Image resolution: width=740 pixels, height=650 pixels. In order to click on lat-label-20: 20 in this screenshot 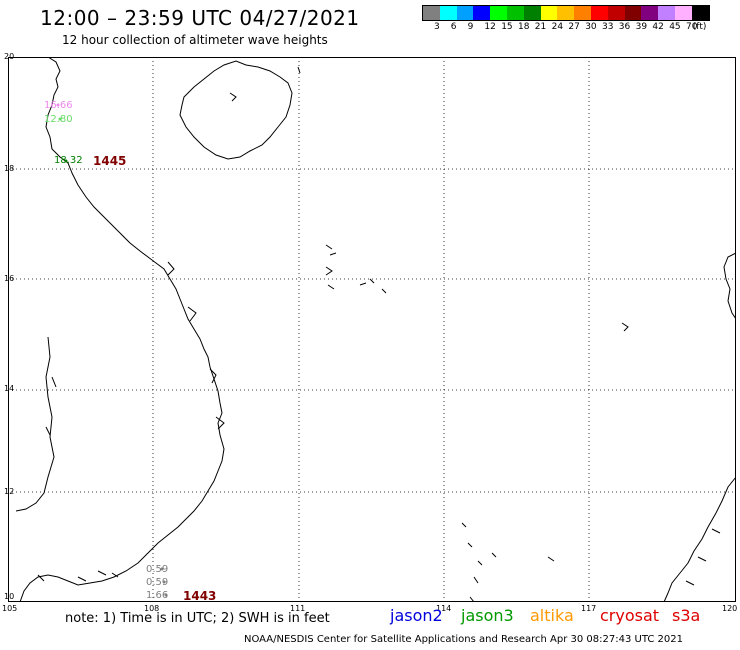, I will do `click(9, 56)`.